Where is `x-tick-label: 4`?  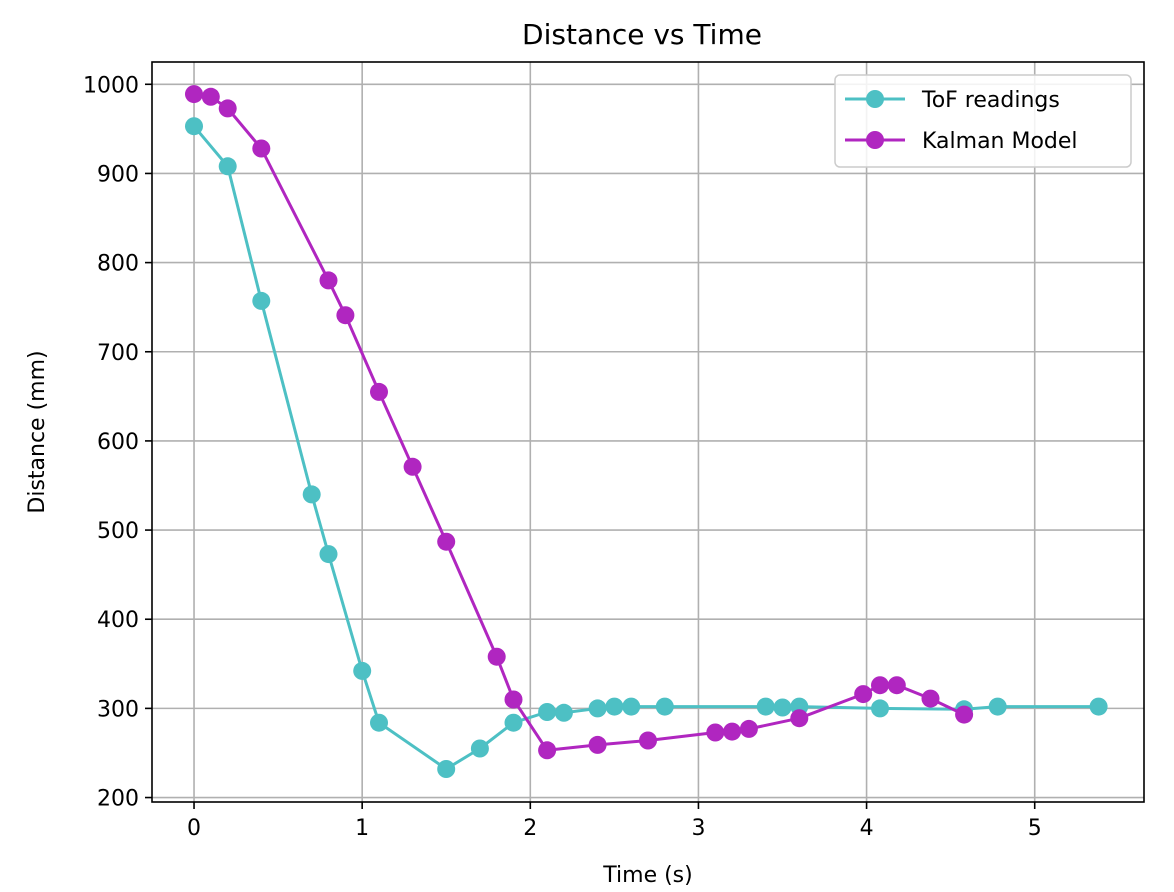 x-tick-label: 4 is located at coordinates (867, 828).